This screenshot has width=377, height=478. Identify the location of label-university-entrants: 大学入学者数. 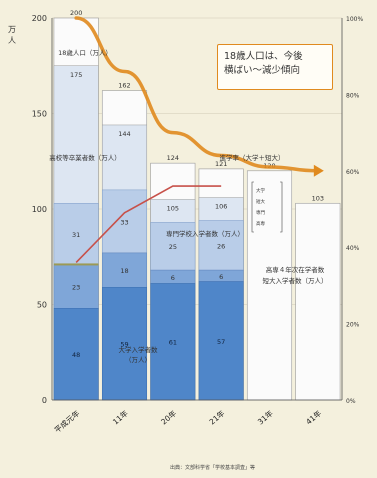
(139, 349).